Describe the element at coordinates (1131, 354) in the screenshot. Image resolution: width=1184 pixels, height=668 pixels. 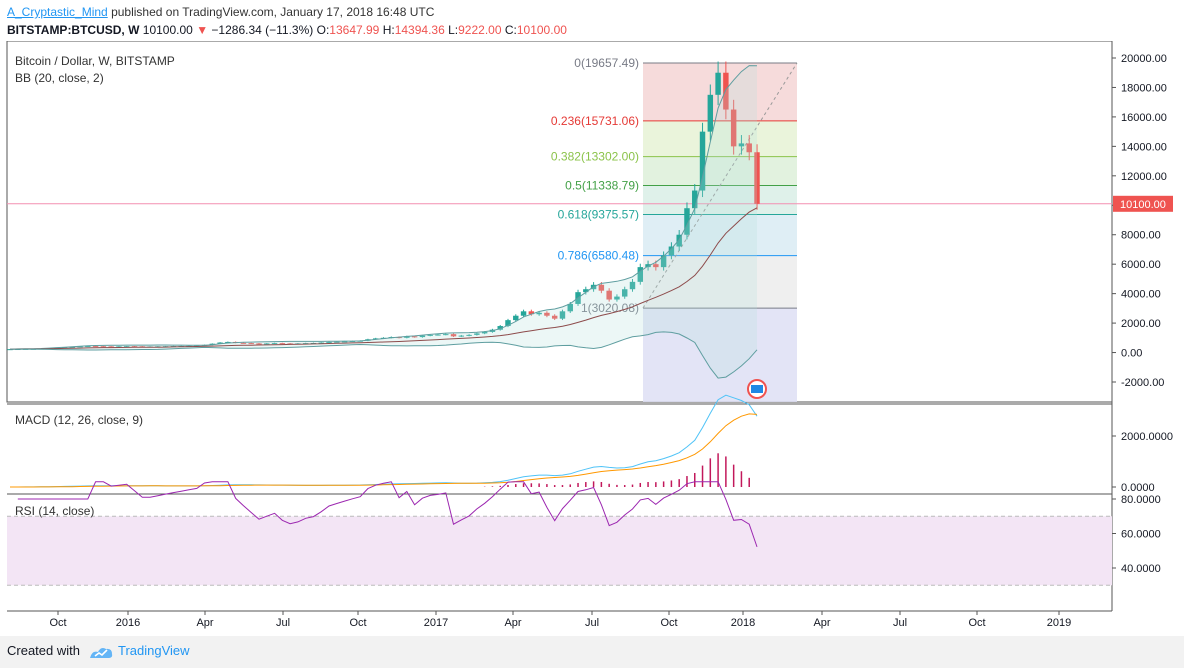
I see `y-tick-label: 0.00` at that location.